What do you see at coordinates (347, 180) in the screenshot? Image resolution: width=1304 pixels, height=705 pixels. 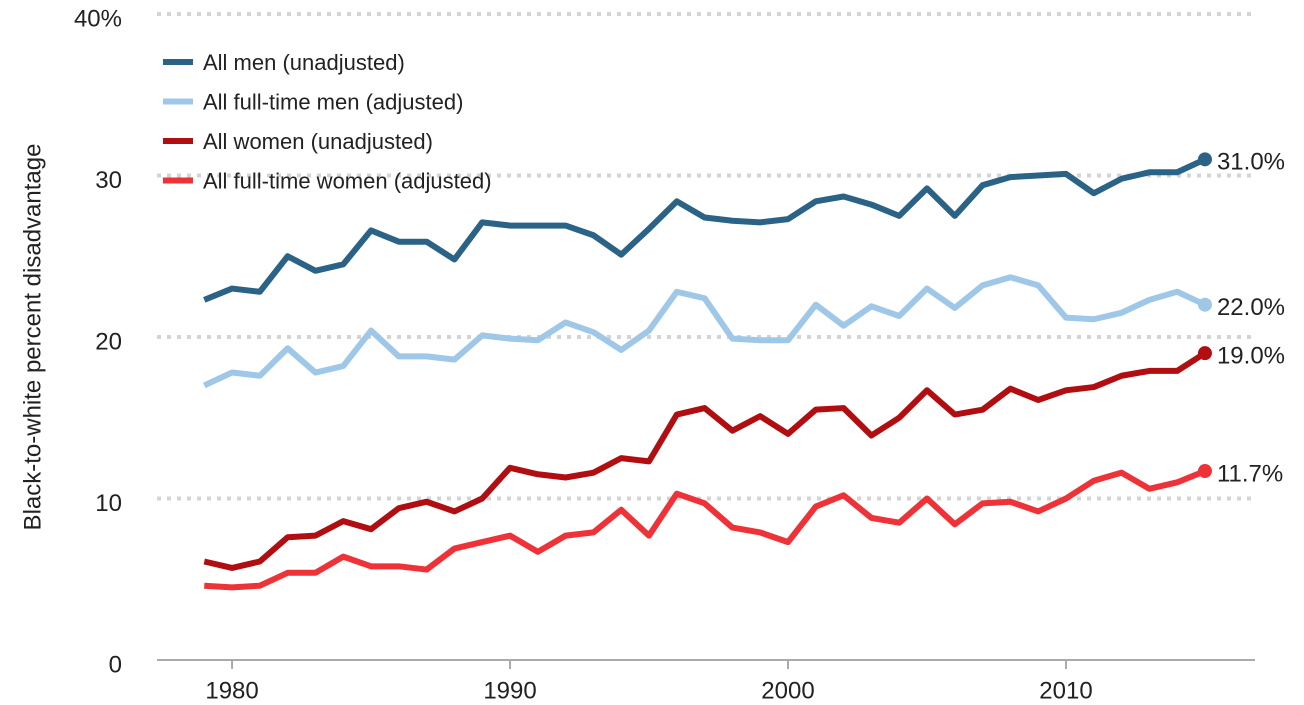 I see `legend-label: All full-time women (adjusted)` at bounding box center [347, 180].